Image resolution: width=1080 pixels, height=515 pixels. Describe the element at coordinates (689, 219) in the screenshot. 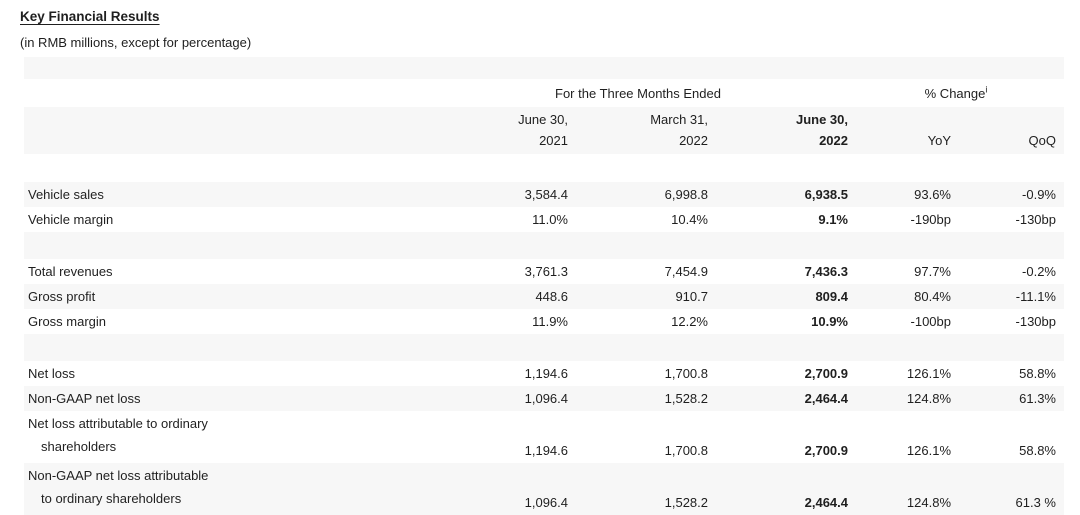

I see `value-cell: 10.4%` at that location.